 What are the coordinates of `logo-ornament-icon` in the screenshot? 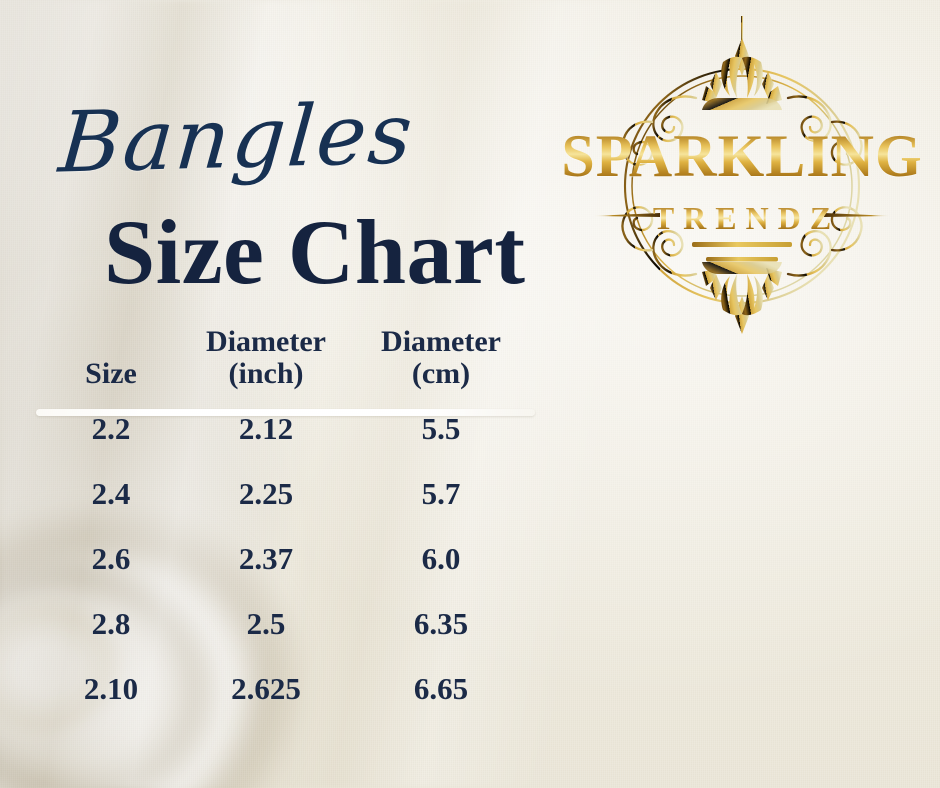 It's located at (742, 175).